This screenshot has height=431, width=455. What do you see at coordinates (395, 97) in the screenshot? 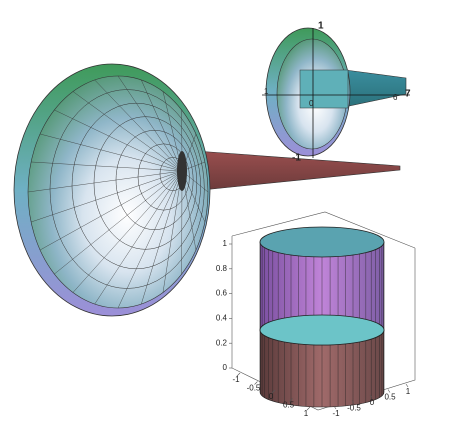
I see `axis-label: 6` at bounding box center [395, 97].